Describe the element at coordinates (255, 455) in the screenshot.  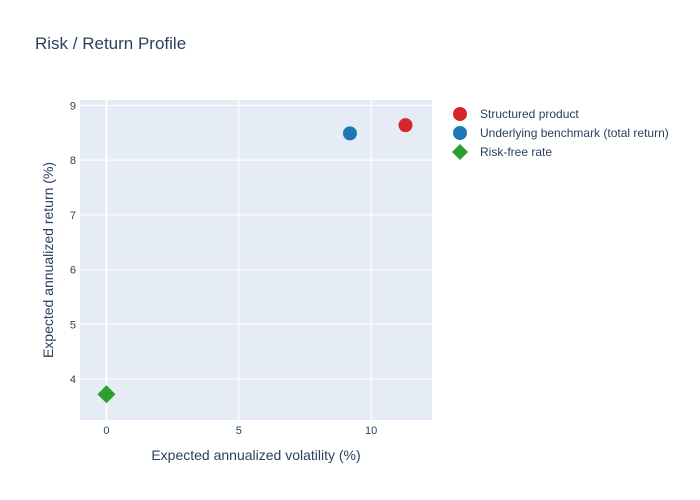
I see `x-axis-title: Expected annualized volatility (%)` at that location.